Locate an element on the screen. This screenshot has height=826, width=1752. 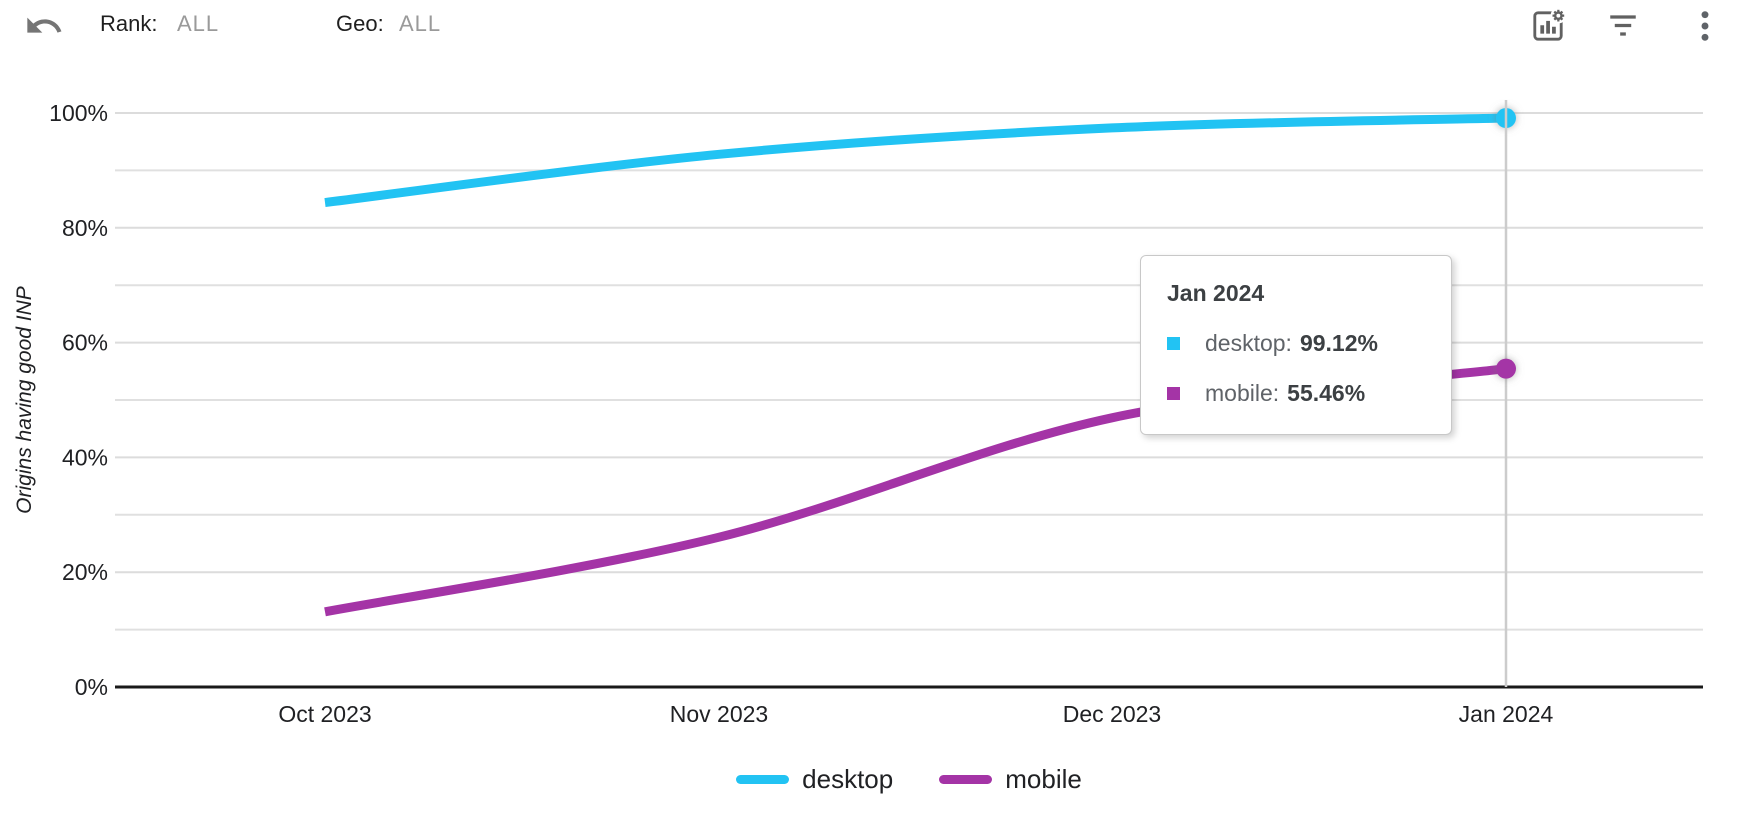
legend-item-mobile: mobile is located at coordinates (1010, 779).